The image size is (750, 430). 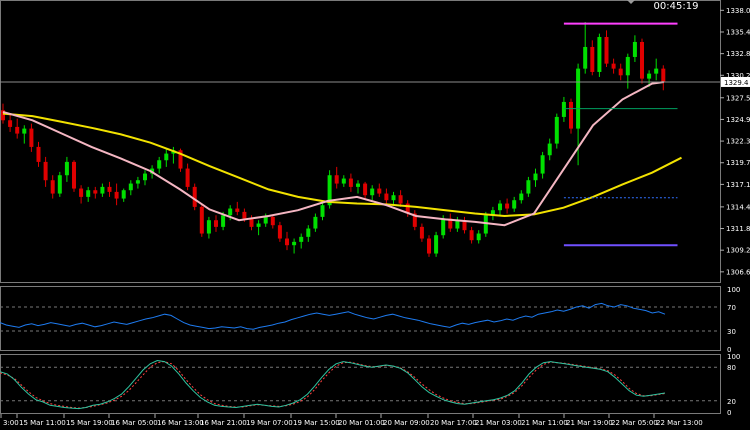 What do you see at coordinates (316, 423) in the screenshot?
I see `time-tick-label: 19 Mar 15:00` at bounding box center [316, 423].